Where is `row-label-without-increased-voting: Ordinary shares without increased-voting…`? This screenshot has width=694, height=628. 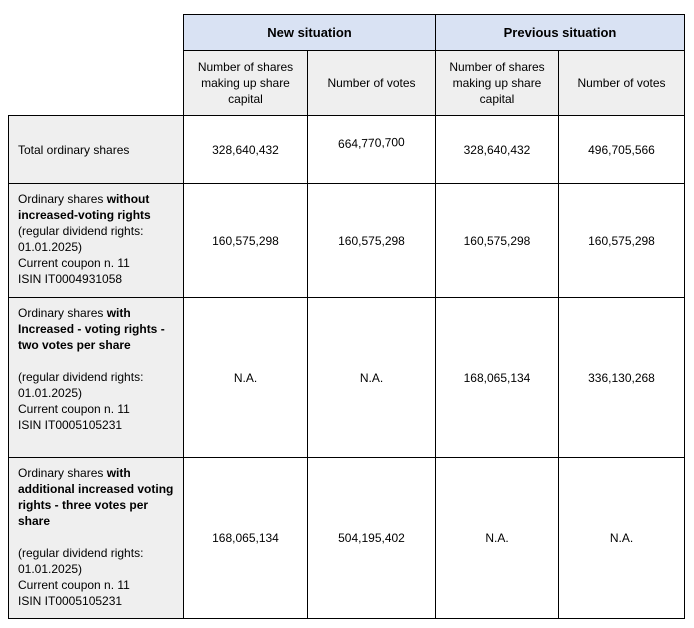 row-label-without-increased-voting: Ordinary shares without increased-voting… is located at coordinates (96, 240).